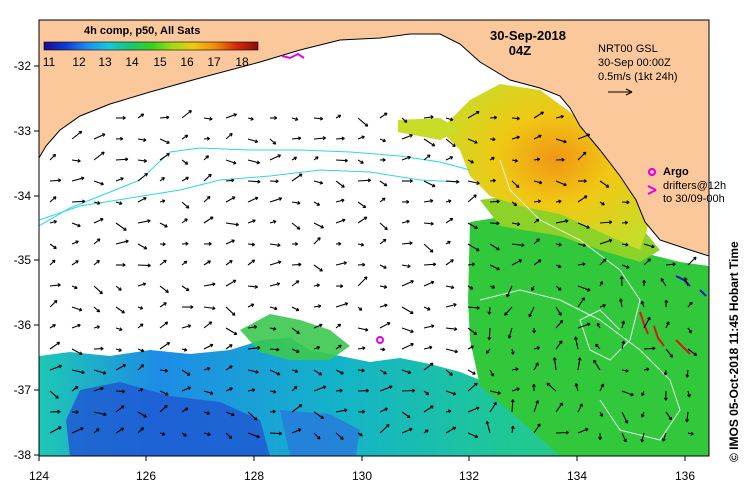 The height and width of the screenshot is (496, 749). What do you see at coordinates (23, 131) in the screenshot?
I see `y-tick-label: -33` at bounding box center [23, 131].